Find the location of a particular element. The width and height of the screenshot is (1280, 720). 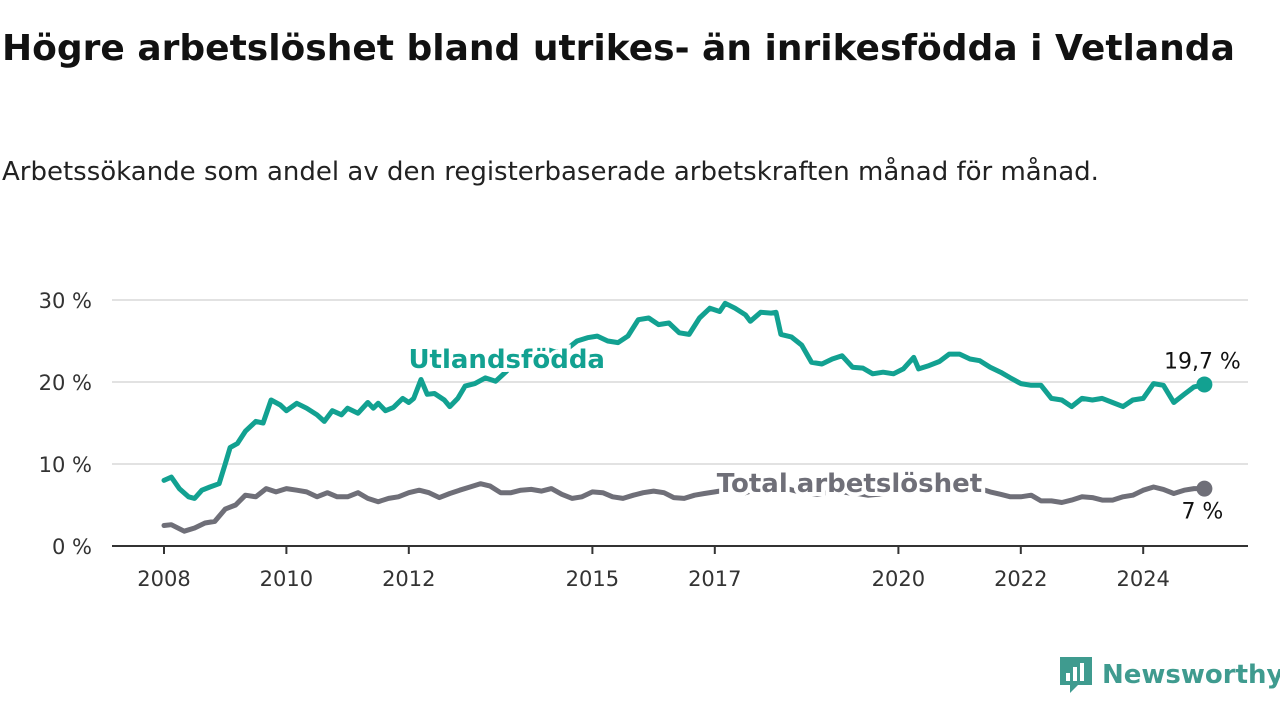

x-tick-label: 2020 is located at coordinates (898, 579).